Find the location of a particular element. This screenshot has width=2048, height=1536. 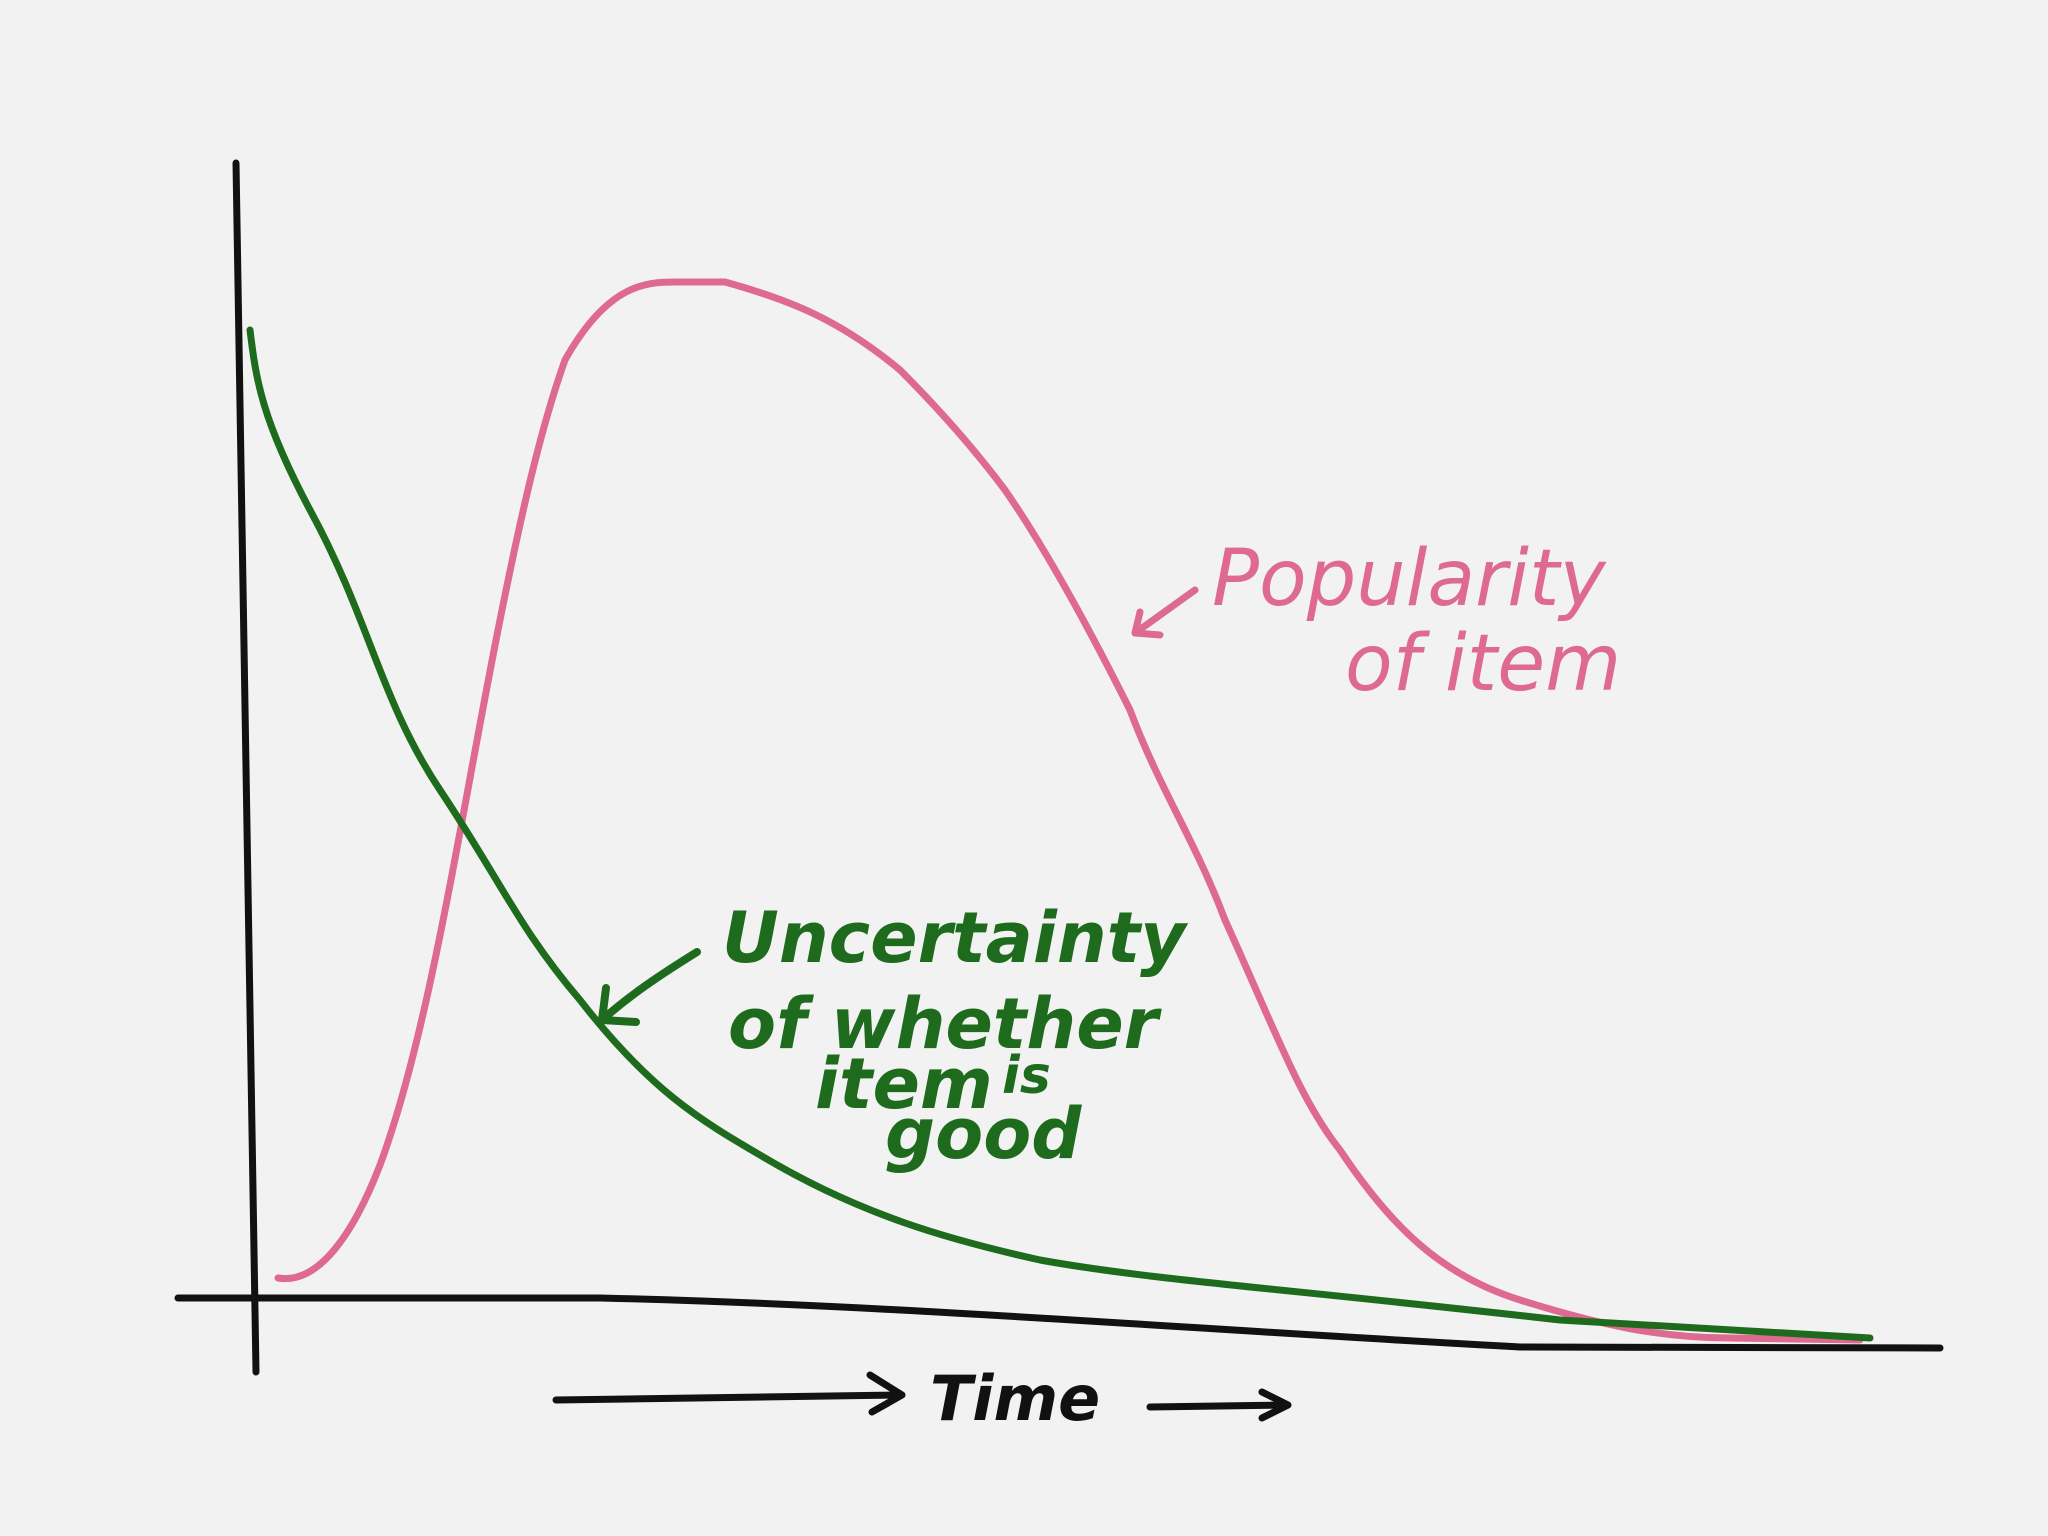

uncertainty-label-line3: item is located at coordinates (904, 1084).